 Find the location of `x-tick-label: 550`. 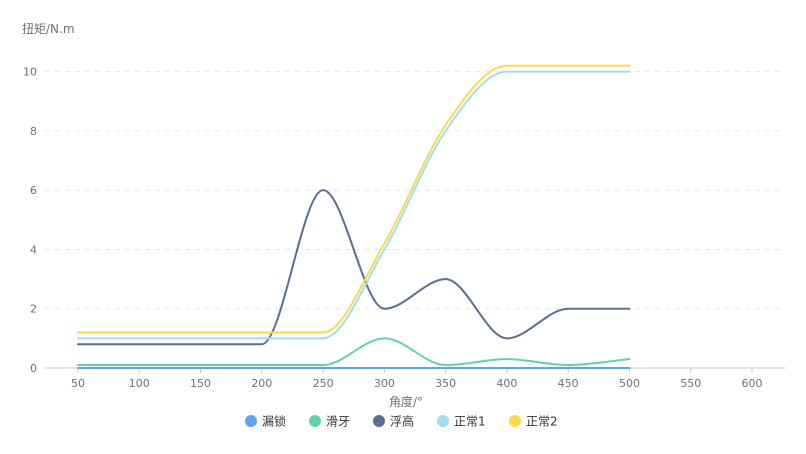

x-tick-label: 550 is located at coordinates (690, 383).